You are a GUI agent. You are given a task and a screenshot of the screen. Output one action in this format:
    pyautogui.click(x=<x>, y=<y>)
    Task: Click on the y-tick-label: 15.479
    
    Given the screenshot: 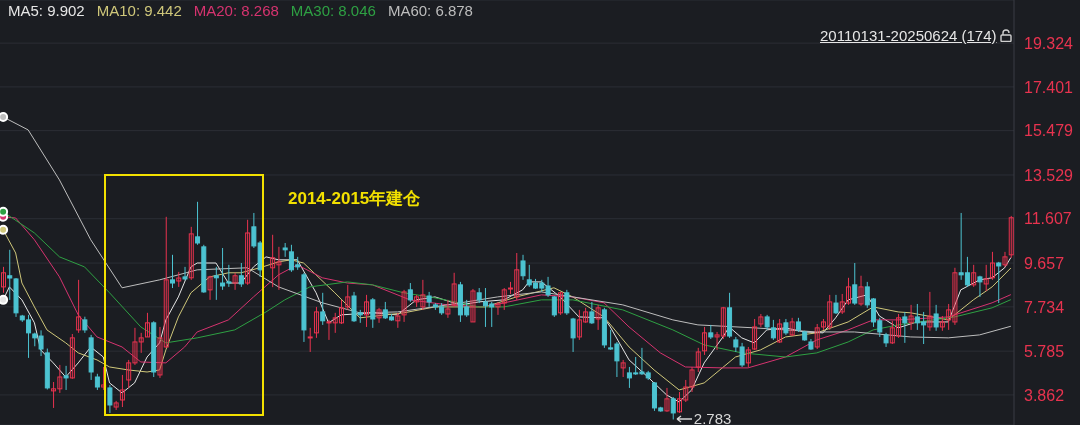 What is the action you would take?
    pyautogui.click(x=1049, y=131)
    